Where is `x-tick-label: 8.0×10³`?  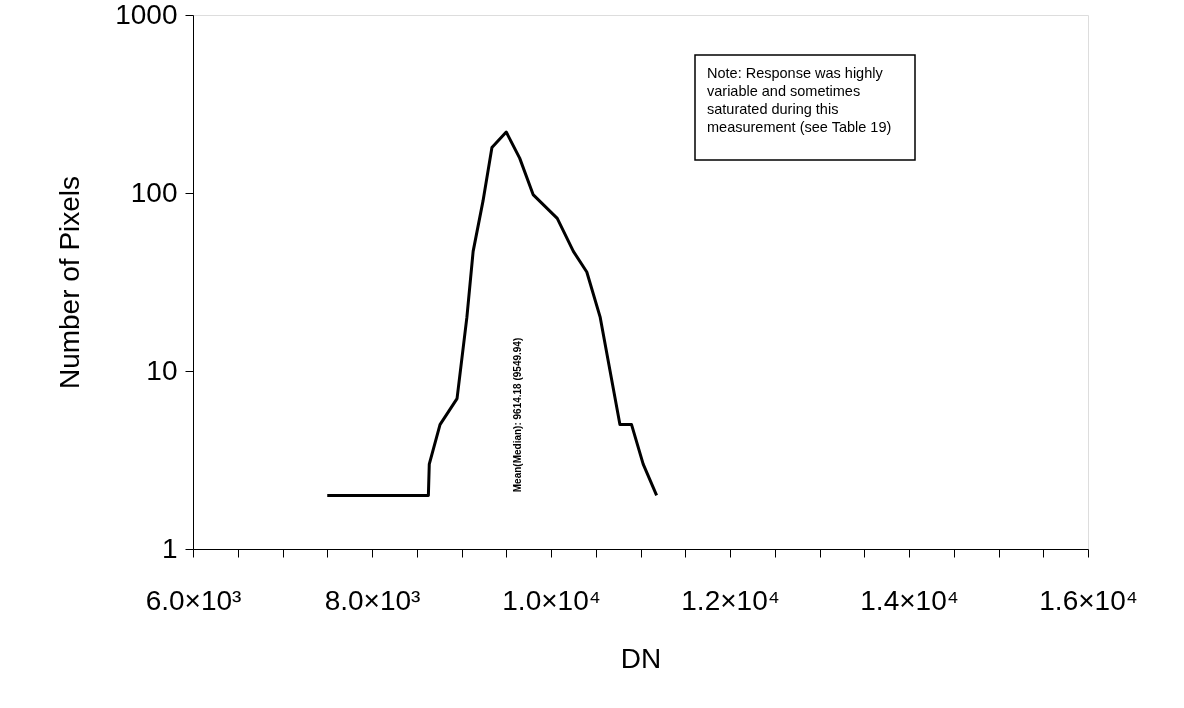
x-tick-label: 8.0×10³ is located at coordinates (372, 600).